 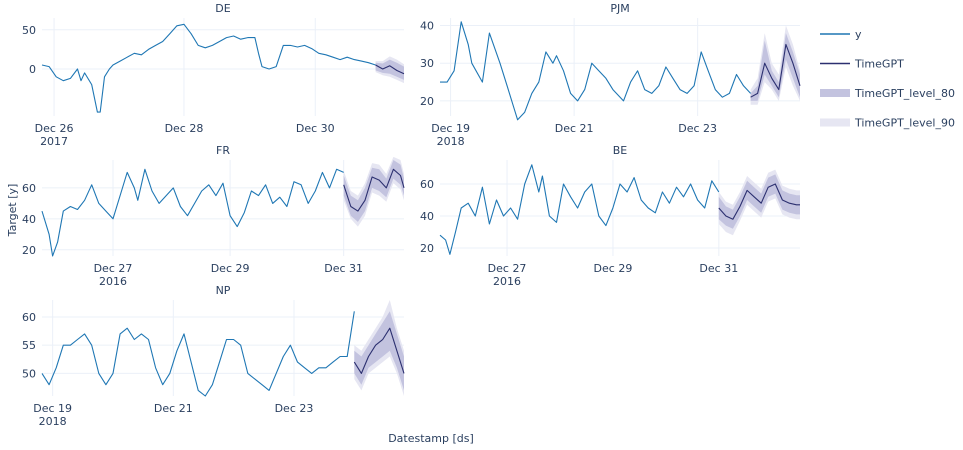 What do you see at coordinates (12, 211) in the screenshot?
I see `y-axis-title: Target [y]` at bounding box center [12, 211].